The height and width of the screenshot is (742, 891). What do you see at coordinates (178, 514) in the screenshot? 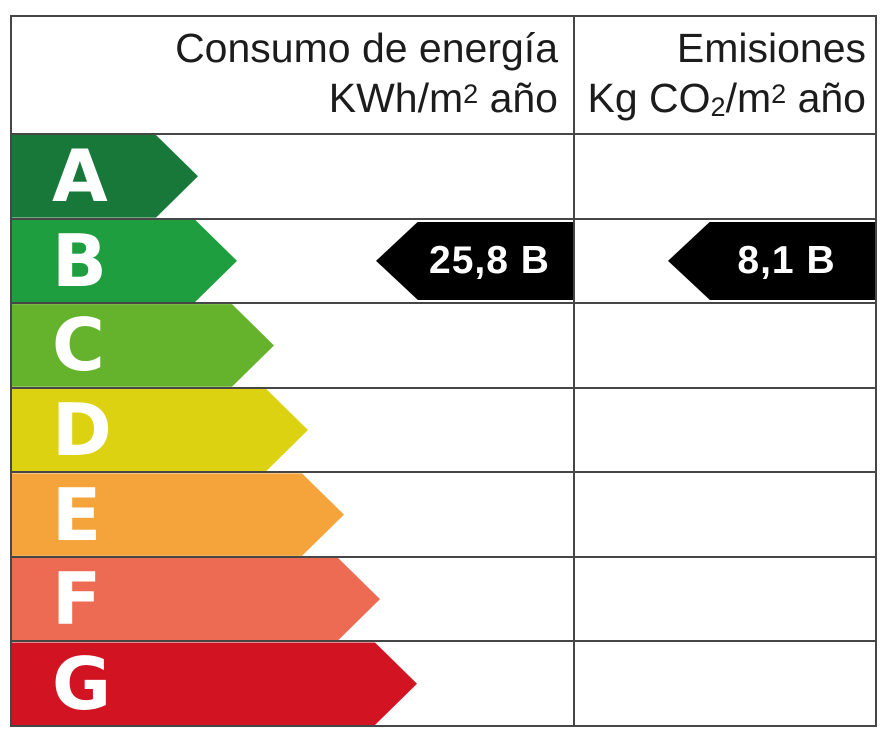
I see `rating-arrow-e: E` at bounding box center [178, 514].